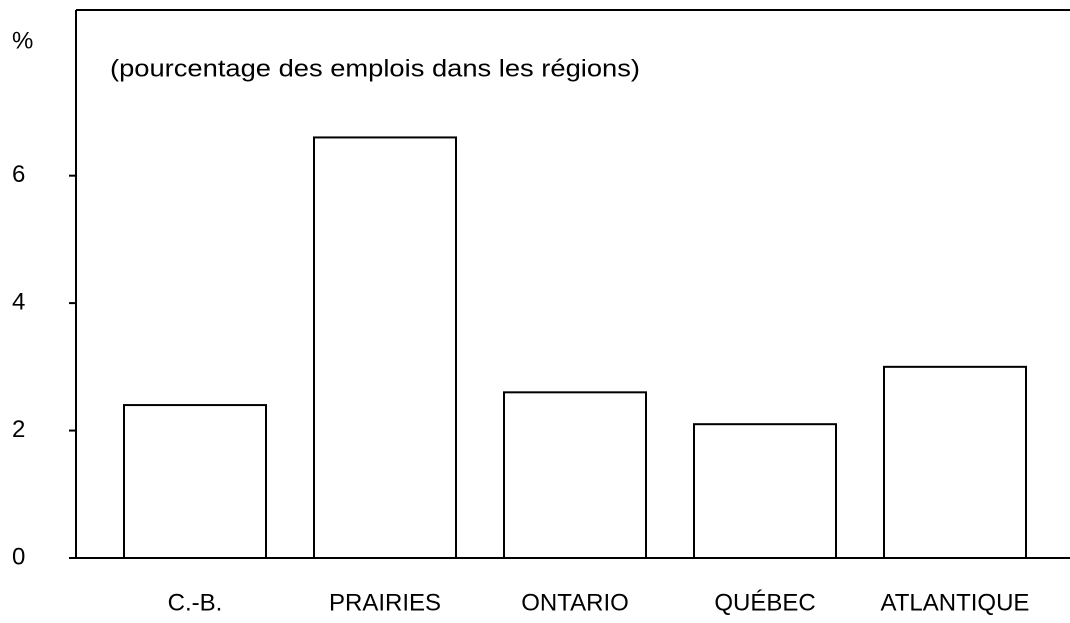 This screenshot has width=1070, height=623. What do you see at coordinates (18, 556) in the screenshot?
I see `y-tick-label: 0` at bounding box center [18, 556].